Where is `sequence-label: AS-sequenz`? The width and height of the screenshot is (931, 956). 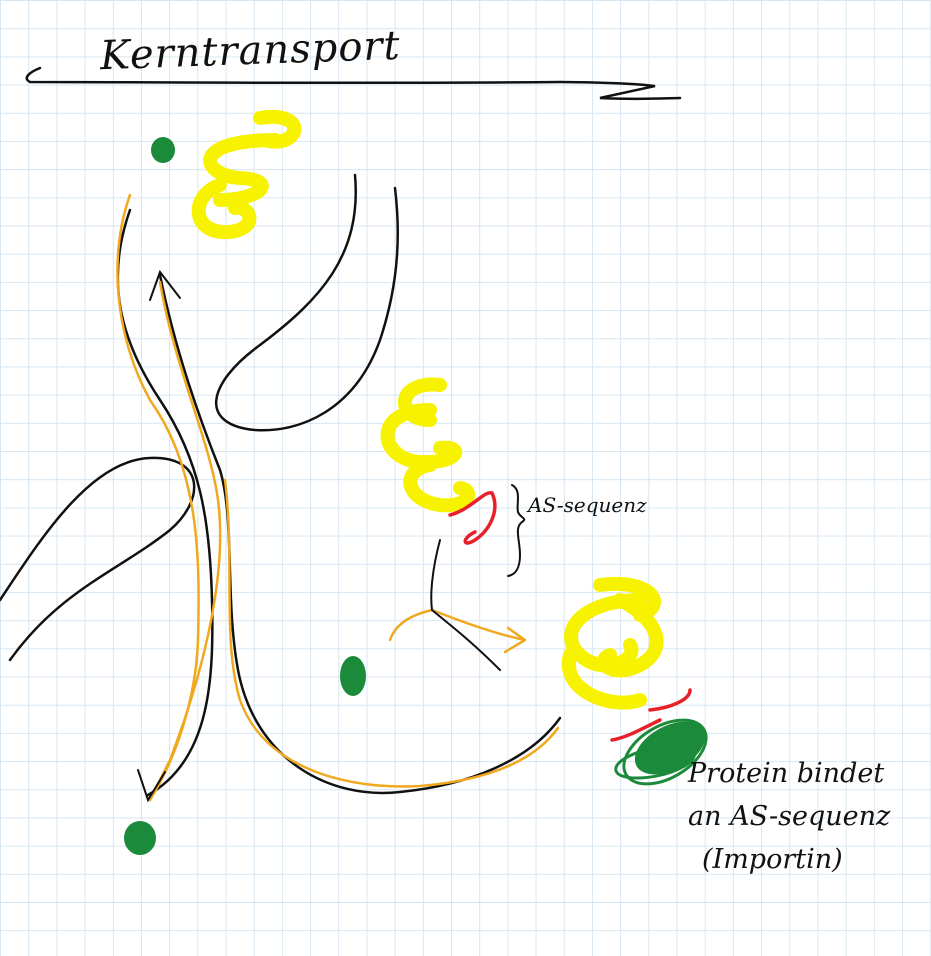 sequence-label: AS-sequenz is located at coordinates (587, 505).